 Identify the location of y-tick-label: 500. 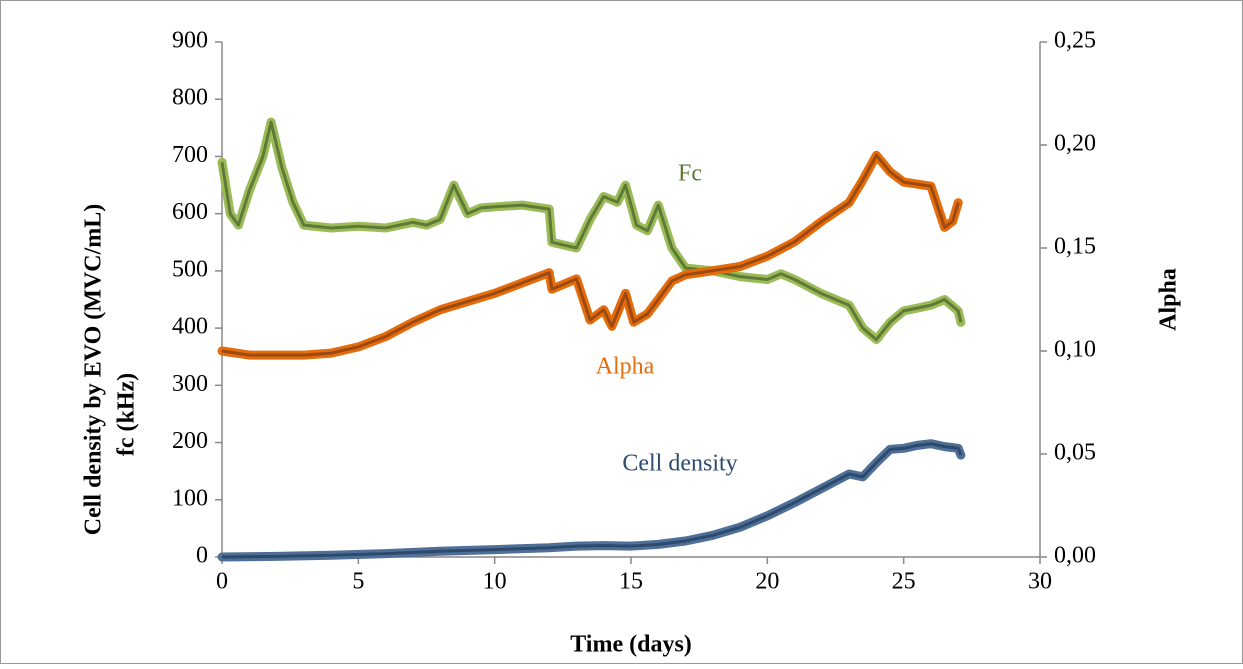
(190, 269).